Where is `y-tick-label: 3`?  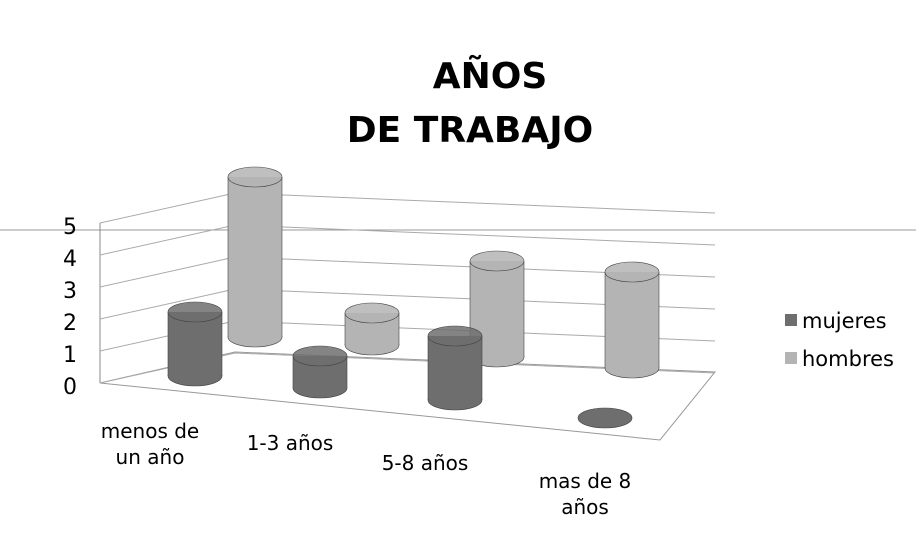 y-tick-label: 3 is located at coordinates (70, 291).